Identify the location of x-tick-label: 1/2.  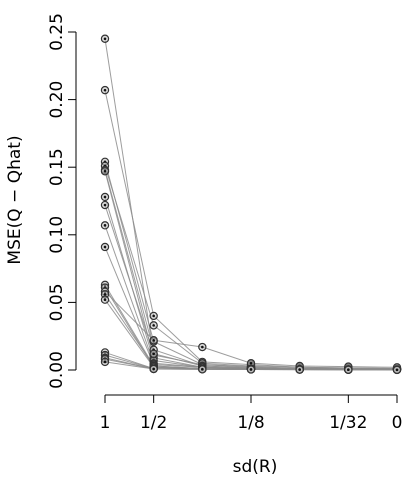
(153, 423).